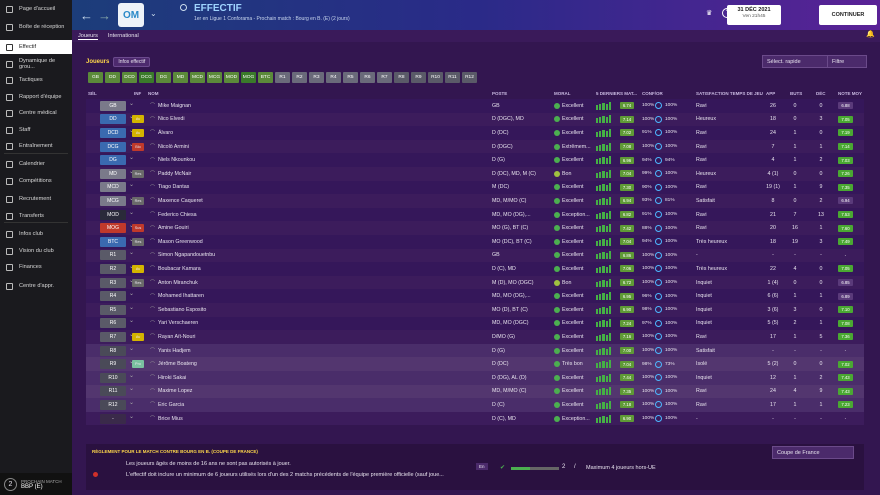 This screenshot has width=880, height=495. I want to click on player-name: Nicolò Armini, so click(173, 146).